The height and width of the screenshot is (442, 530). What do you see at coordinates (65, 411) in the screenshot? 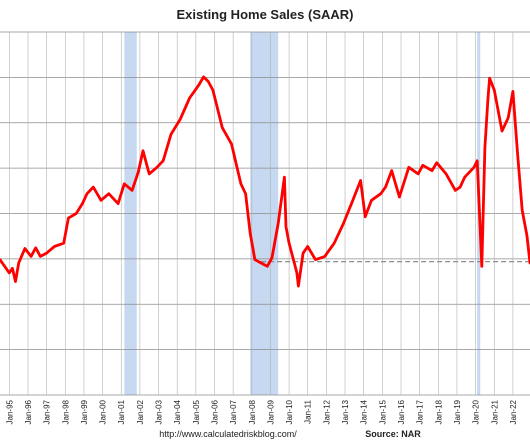
I see `x-tick-label: Jan-98` at bounding box center [65, 411].